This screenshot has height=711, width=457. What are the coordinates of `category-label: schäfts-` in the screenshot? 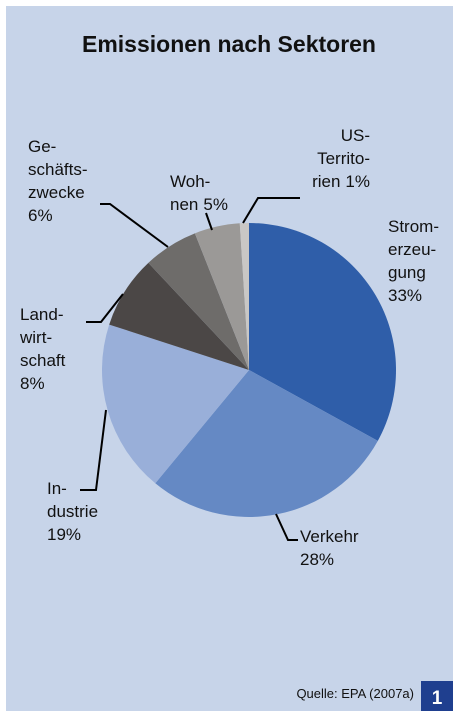 It's located at (58, 169).